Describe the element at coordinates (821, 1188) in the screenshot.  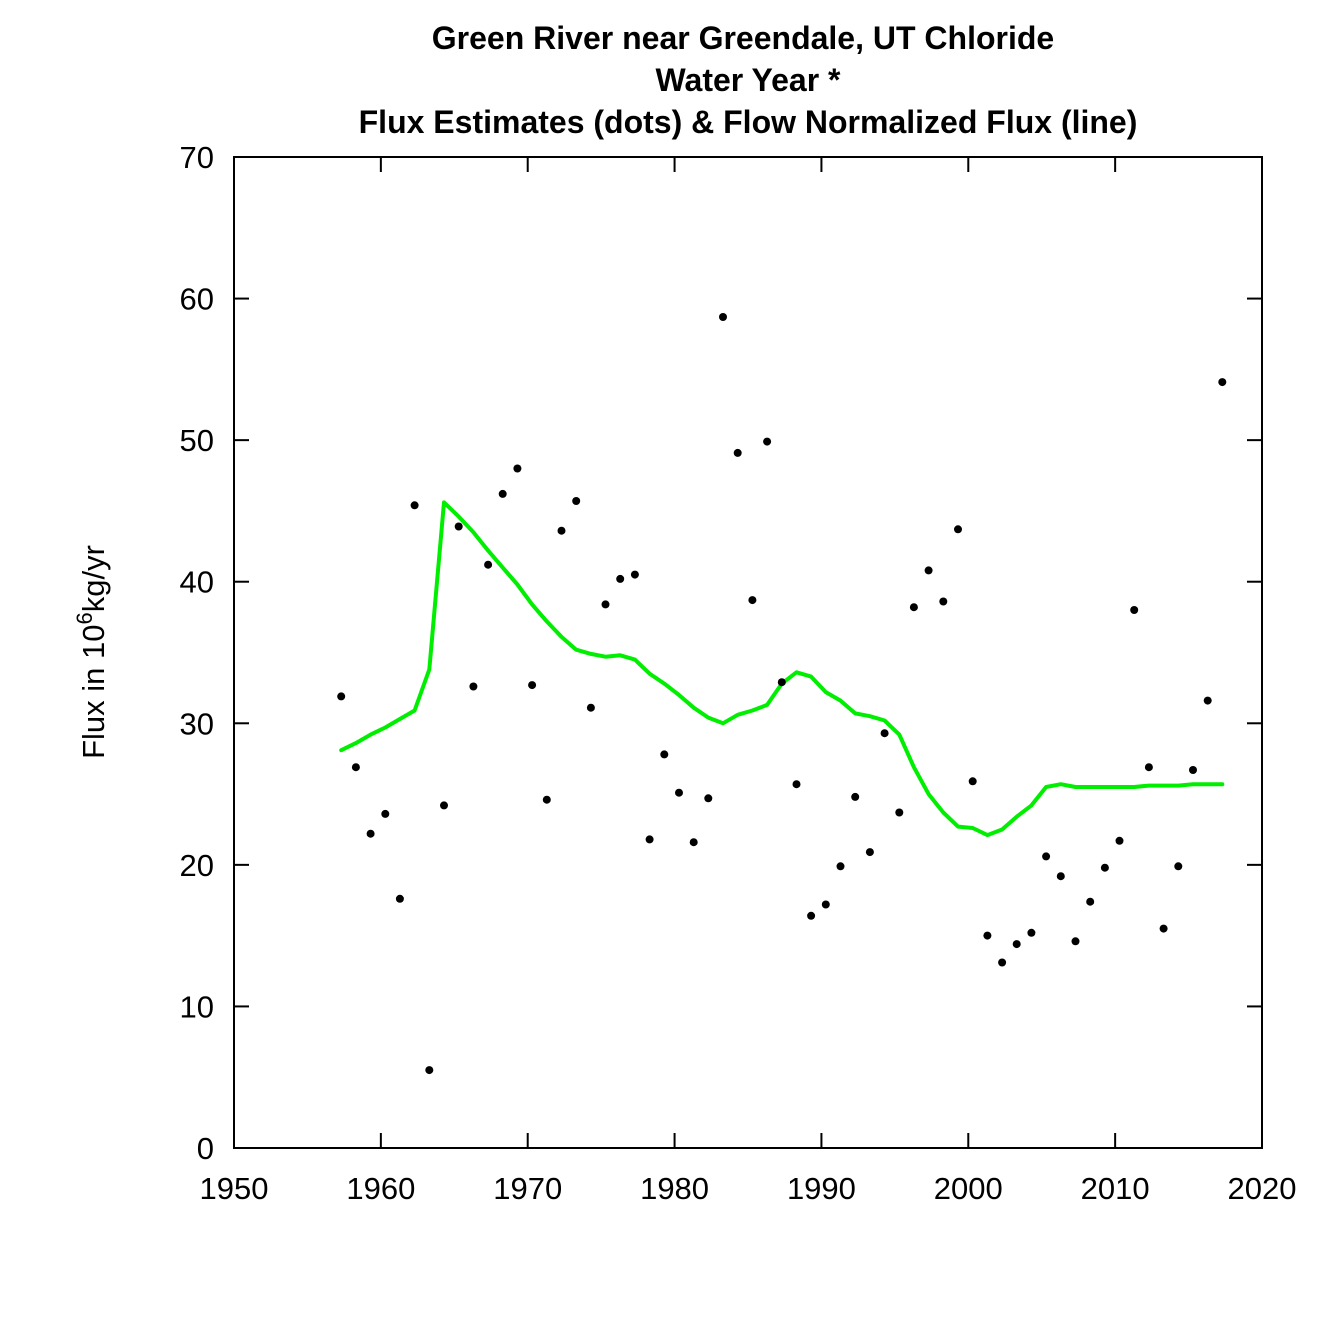
I see `x-tick-label: 1990` at that location.